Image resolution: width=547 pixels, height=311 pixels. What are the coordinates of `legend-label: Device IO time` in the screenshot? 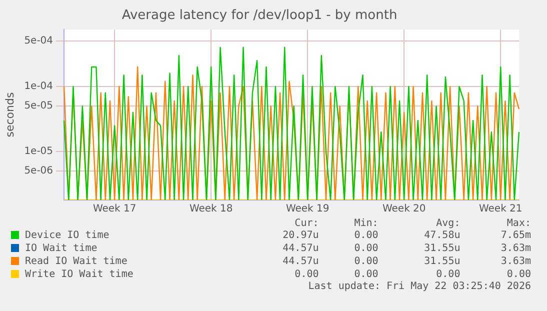 It's located at (67, 235).